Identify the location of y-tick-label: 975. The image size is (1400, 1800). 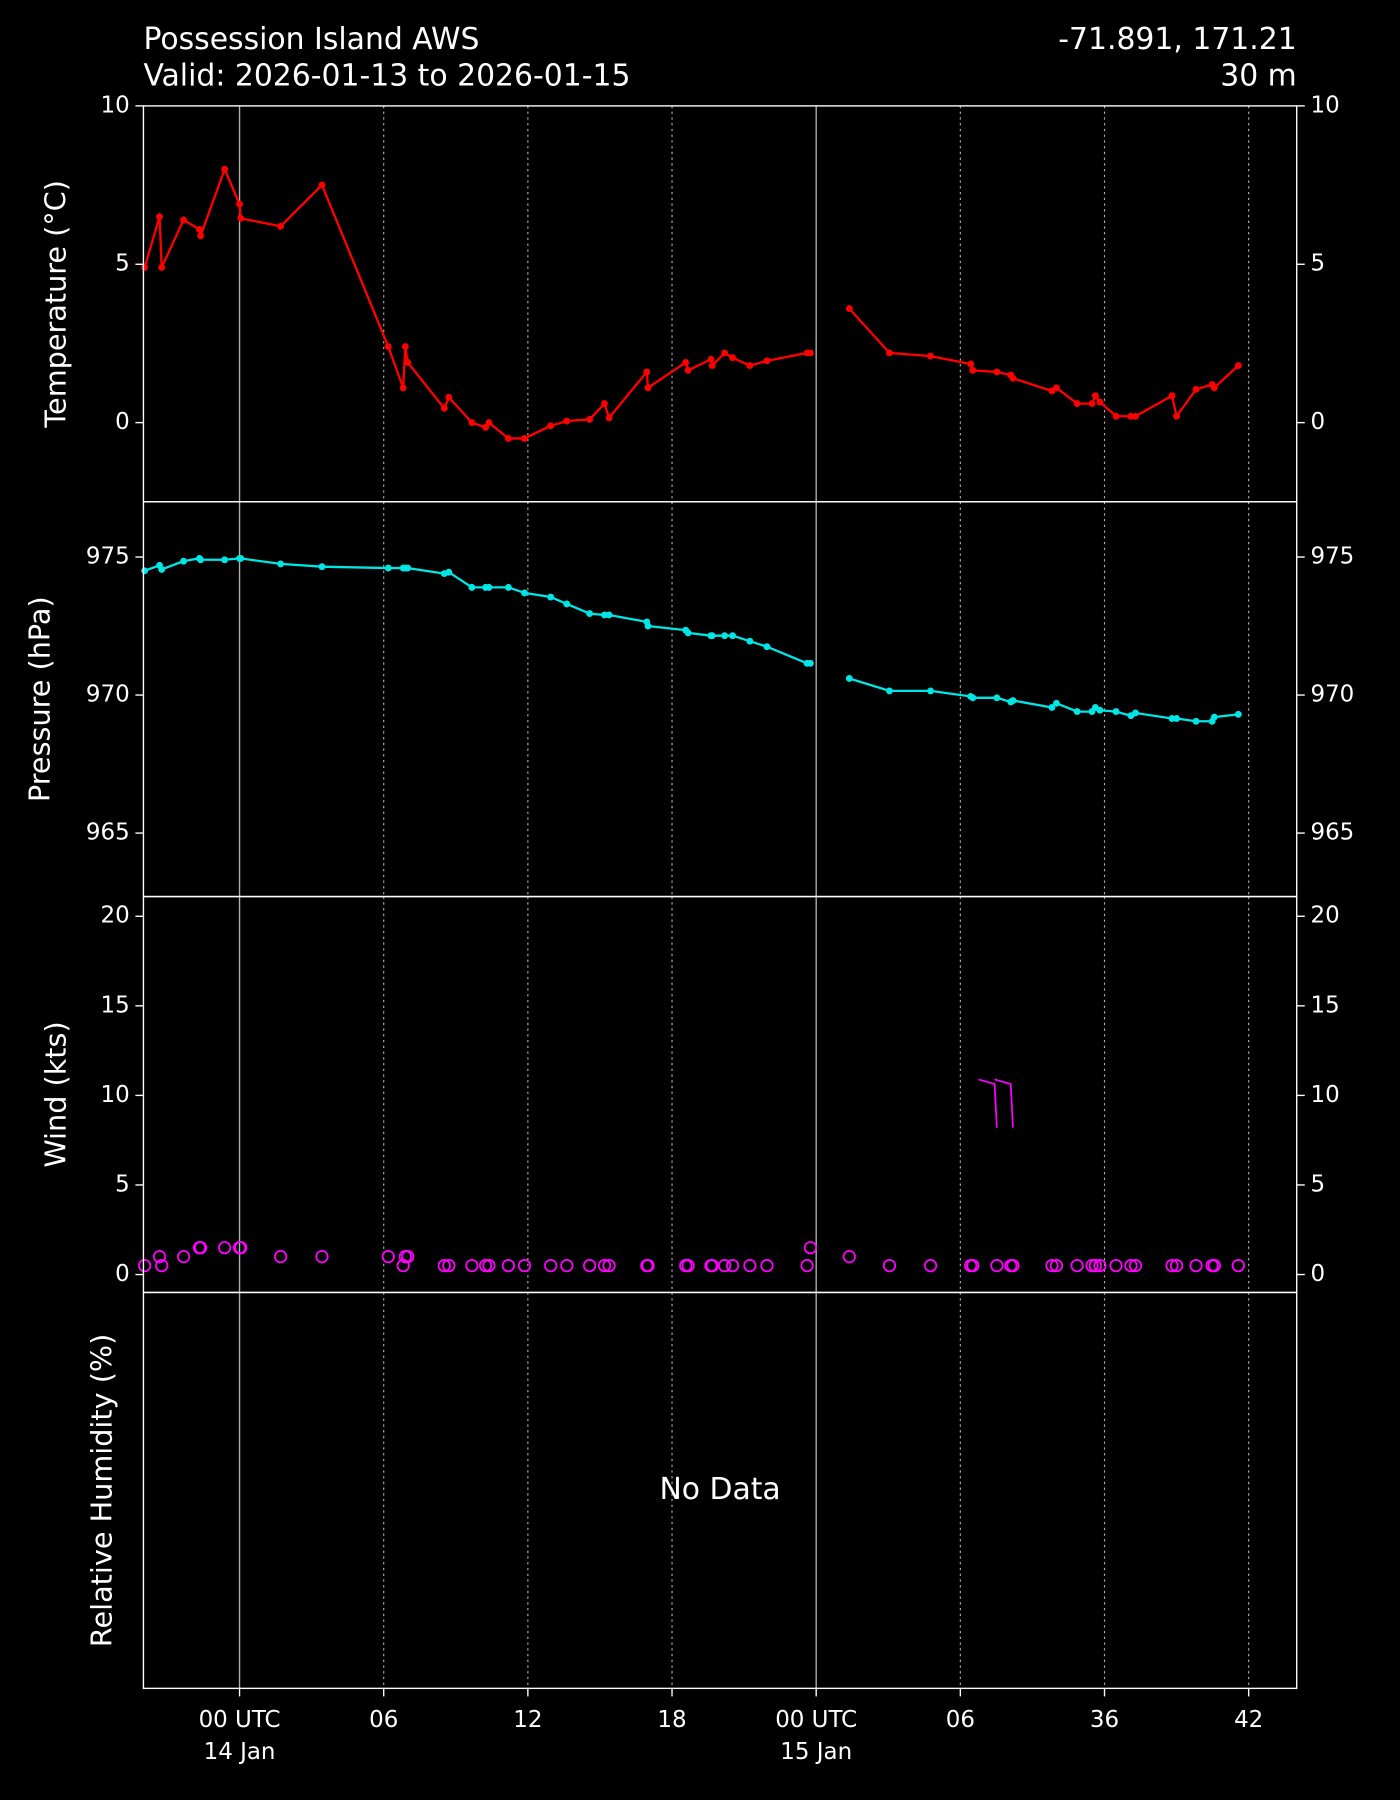
(1332, 557).